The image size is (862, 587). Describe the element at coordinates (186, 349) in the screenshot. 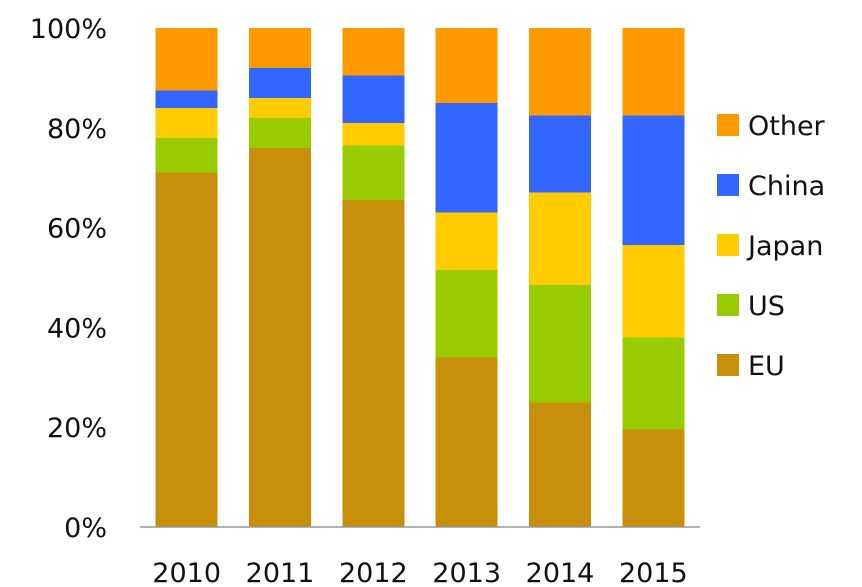

I see `bar-segment-eu-2010` at that location.